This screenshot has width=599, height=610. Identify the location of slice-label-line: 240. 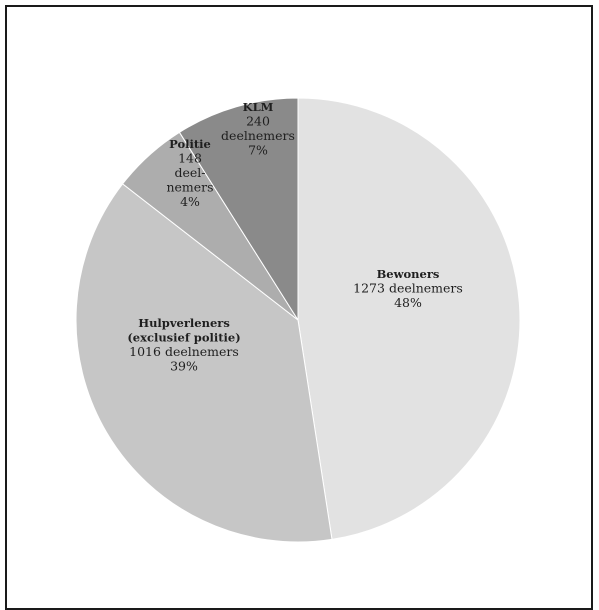
(258, 121).